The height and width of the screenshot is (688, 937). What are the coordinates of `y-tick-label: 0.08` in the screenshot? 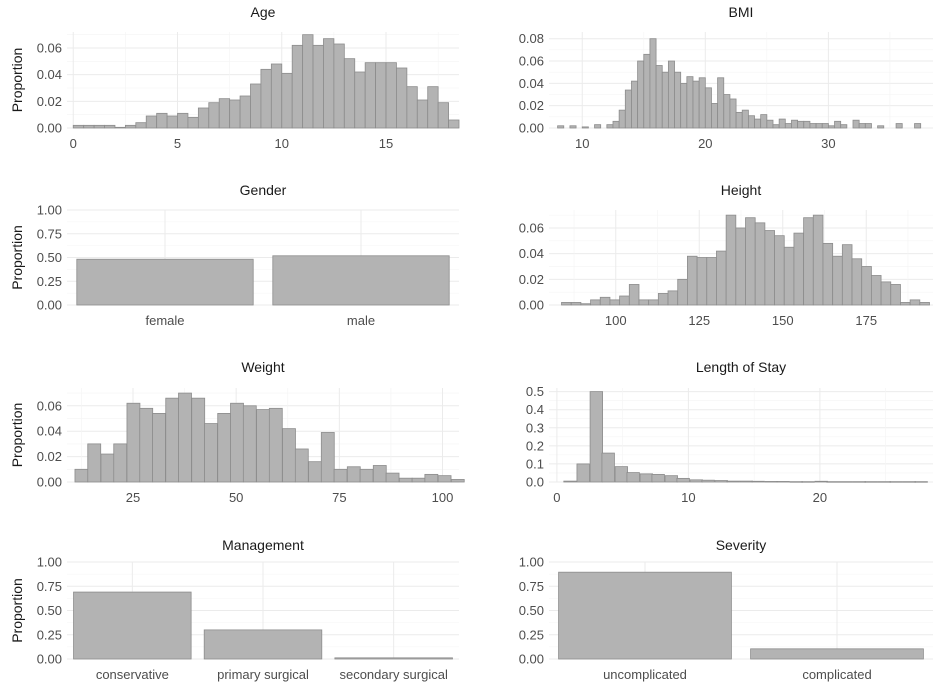 It's located at (531, 38).